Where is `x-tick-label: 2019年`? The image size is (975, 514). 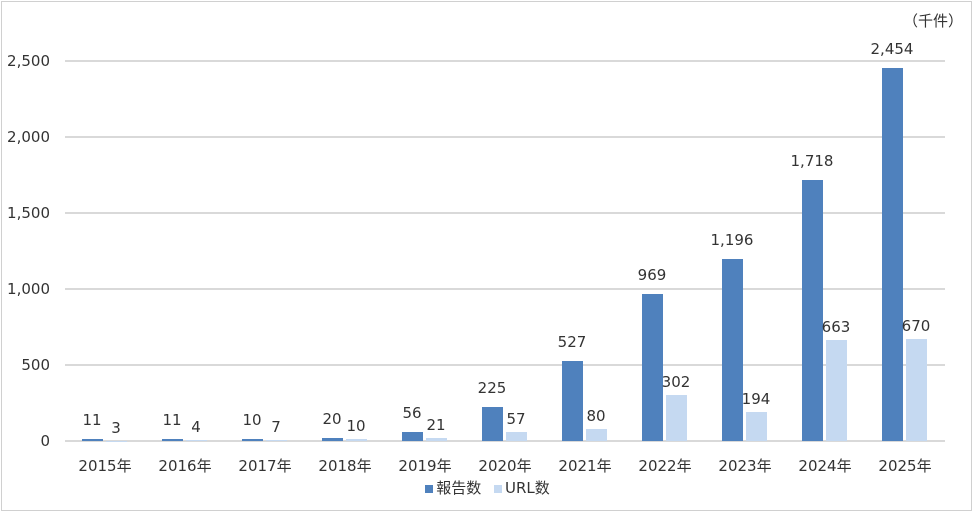
x-tick-label: 2019年 is located at coordinates (425, 466).